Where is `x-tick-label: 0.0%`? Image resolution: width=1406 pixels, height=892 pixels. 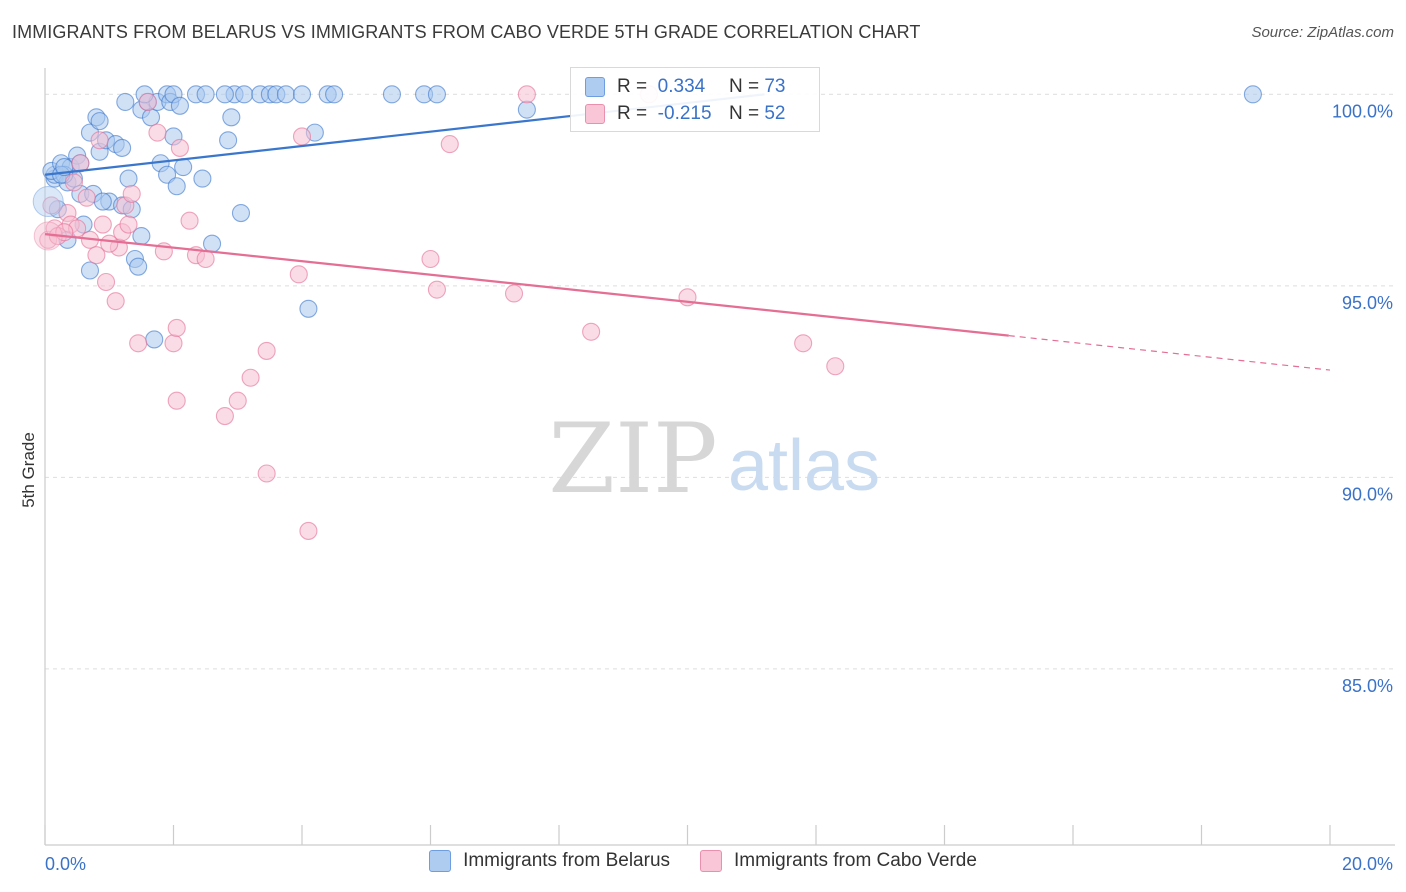
x-tick-label: 0.0% is located at coordinates (65, 864).